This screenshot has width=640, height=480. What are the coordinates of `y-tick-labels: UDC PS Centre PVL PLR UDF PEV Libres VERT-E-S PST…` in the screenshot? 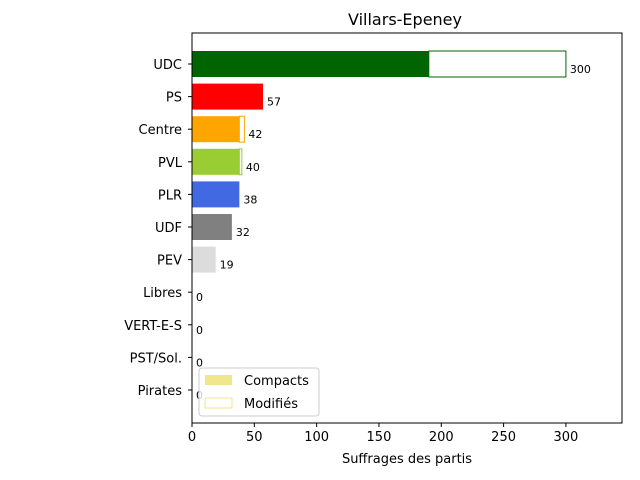 It's located at (158, 228).